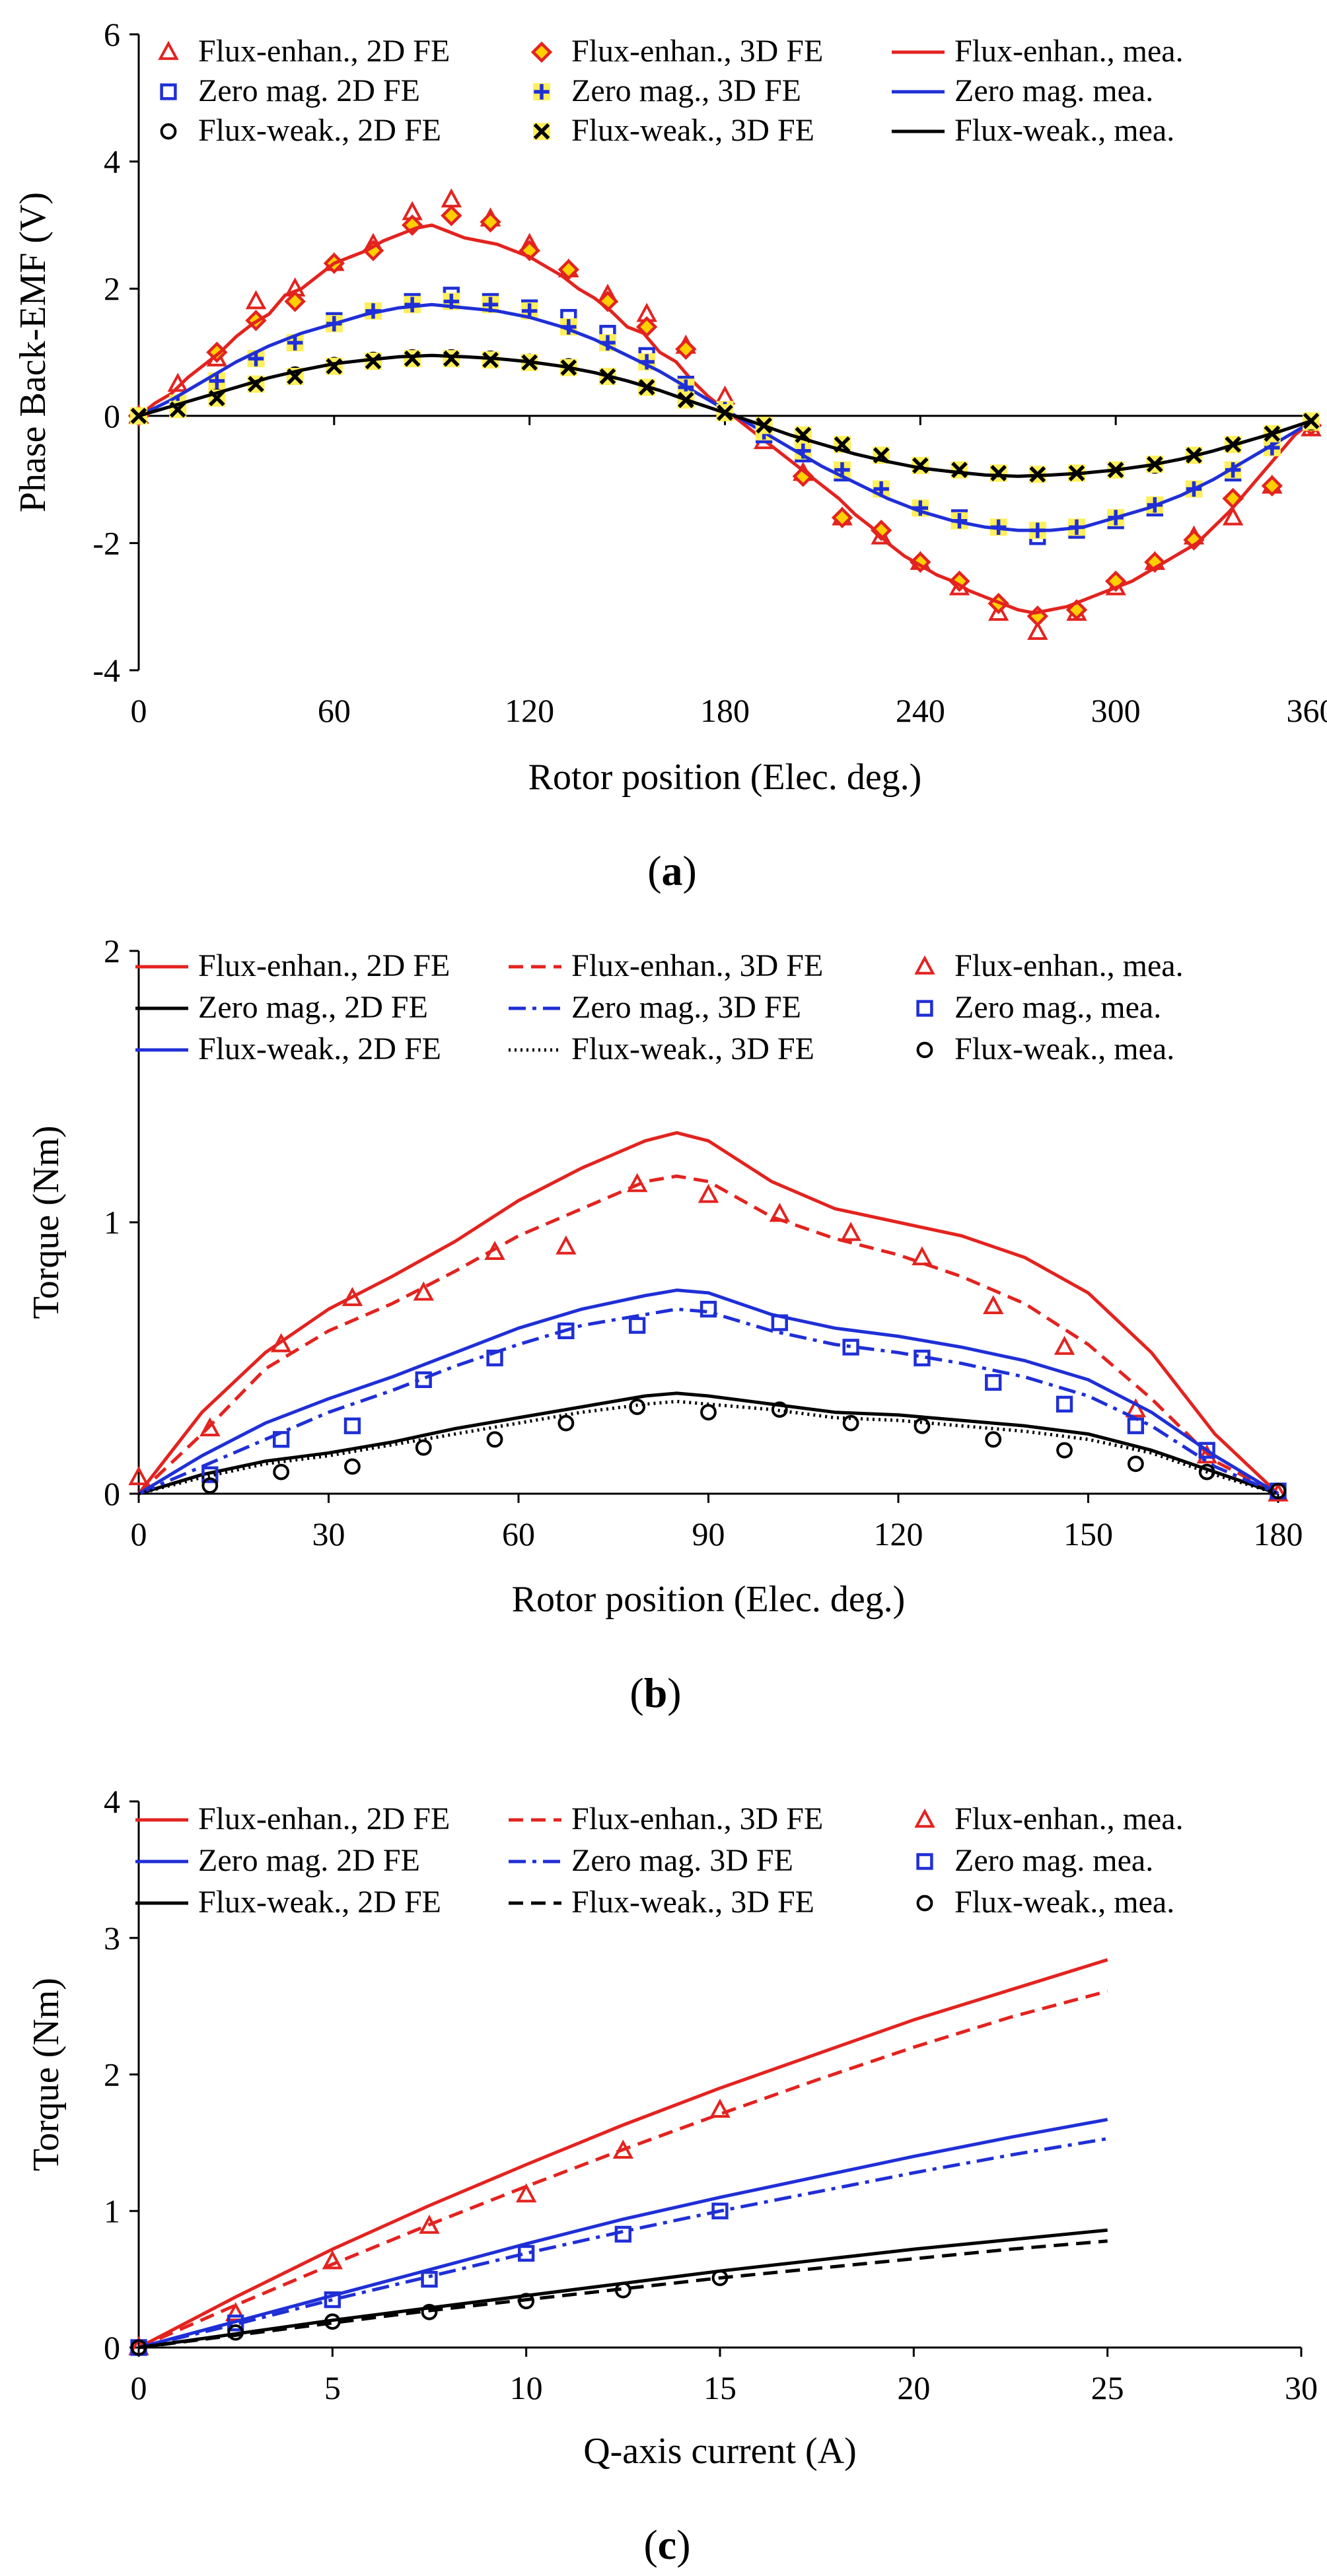  I want to click on x-tick-label: 120, so click(529, 710).